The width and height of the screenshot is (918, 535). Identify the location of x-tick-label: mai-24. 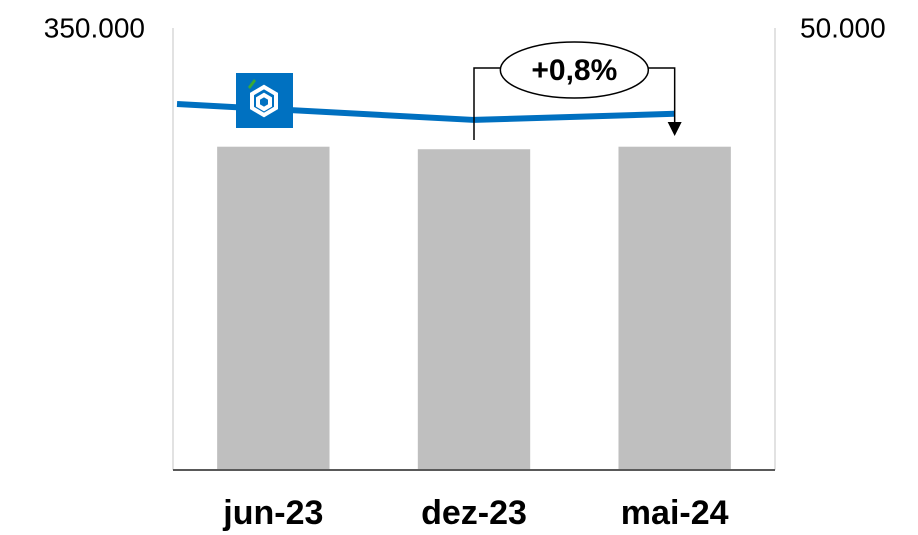
(675, 513).